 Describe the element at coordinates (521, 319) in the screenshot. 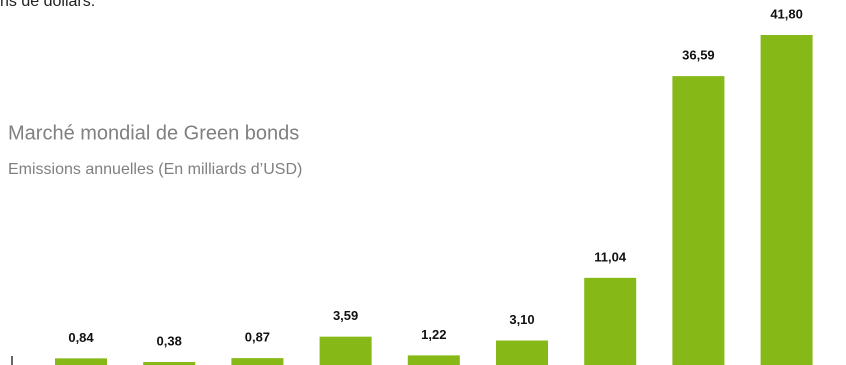

I see `value-label: 3,10` at that location.